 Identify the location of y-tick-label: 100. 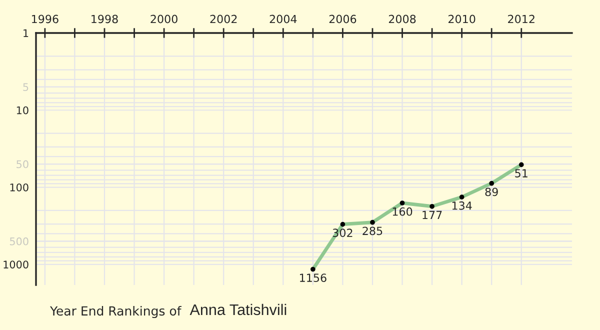
(19, 187).